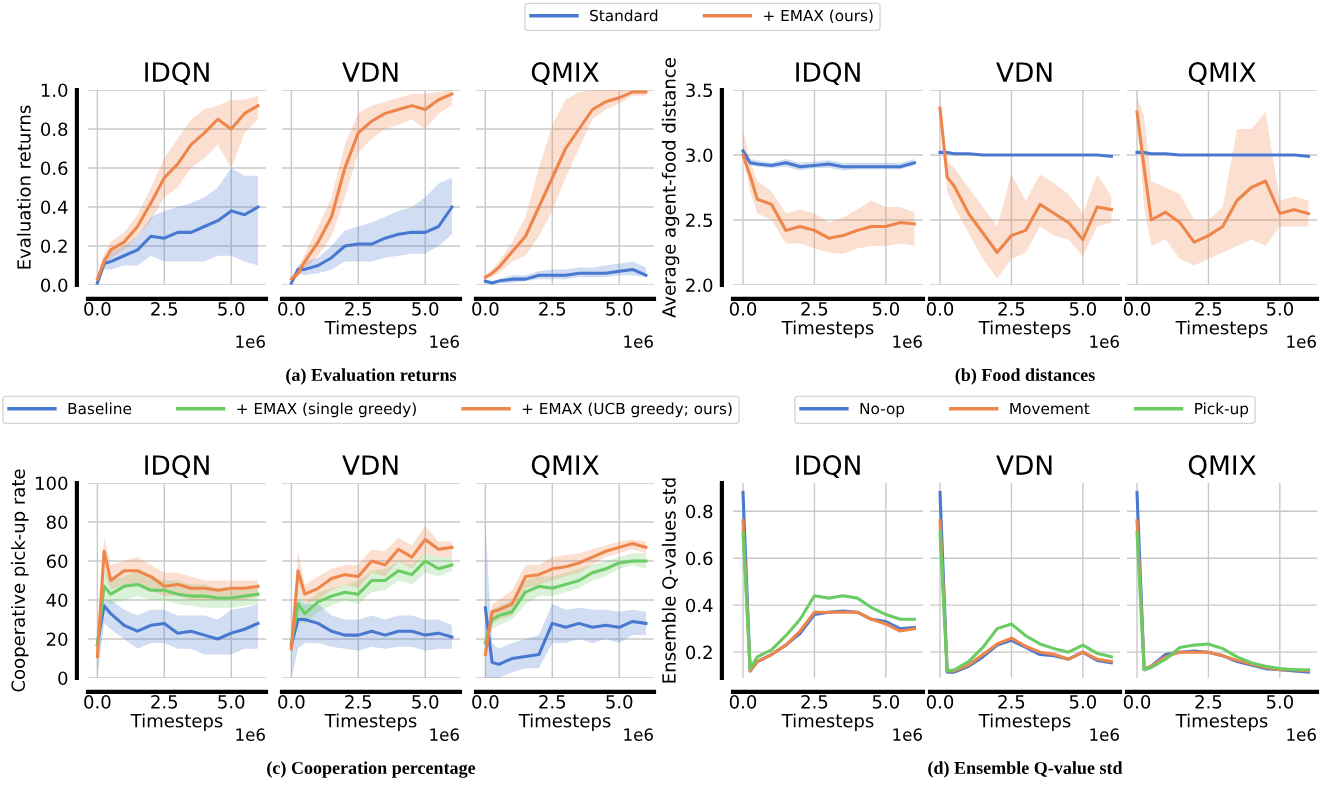  What do you see at coordinates (627, 410) in the screenshot?
I see `legend-label: + EMAX (UCB greedy; ours)` at bounding box center [627, 410].